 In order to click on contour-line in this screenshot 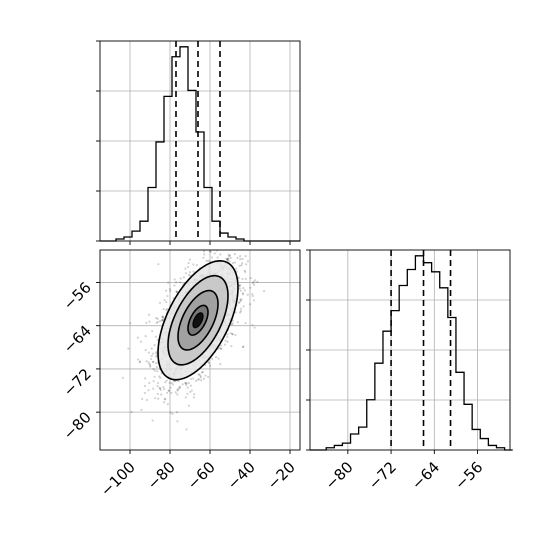, I will do `click(198, 320)`.